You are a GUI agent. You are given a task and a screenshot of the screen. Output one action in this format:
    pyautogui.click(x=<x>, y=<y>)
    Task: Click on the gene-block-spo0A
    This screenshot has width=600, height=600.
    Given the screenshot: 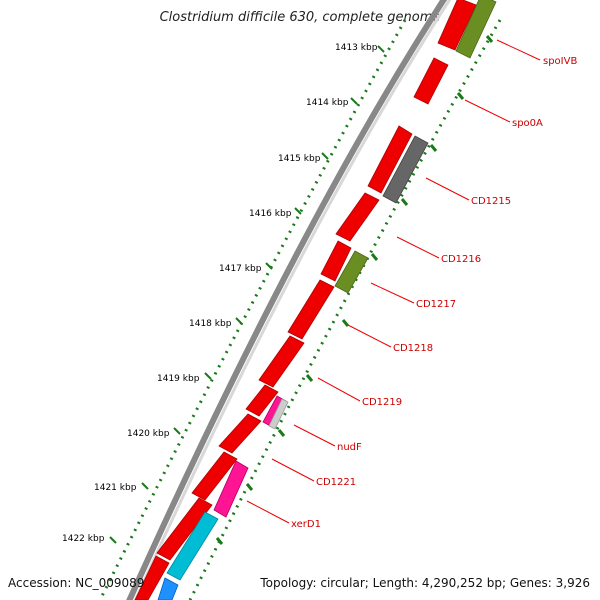 What is the action you would take?
    pyautogui.click(x=431, y=81)
    